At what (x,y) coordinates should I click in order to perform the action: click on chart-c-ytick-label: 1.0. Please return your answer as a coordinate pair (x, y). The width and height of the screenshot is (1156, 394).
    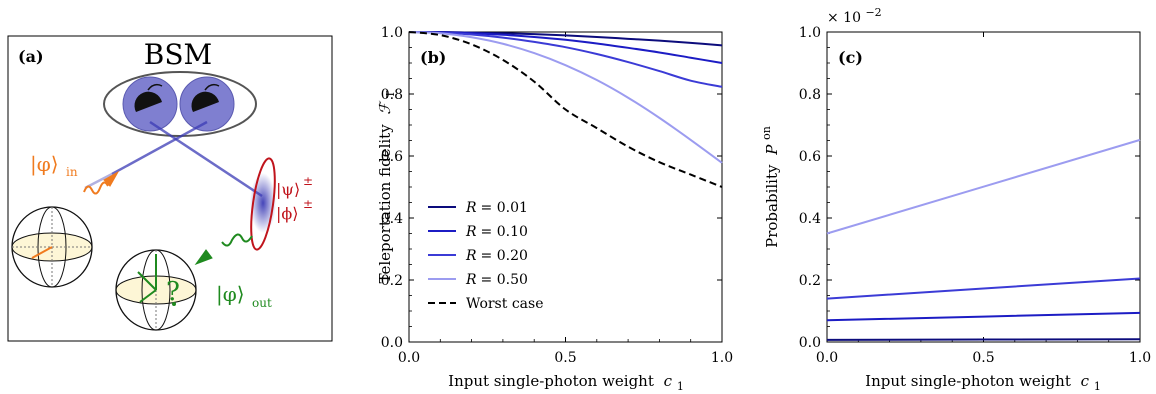
    Looking at the image, I should click on (810, 33).